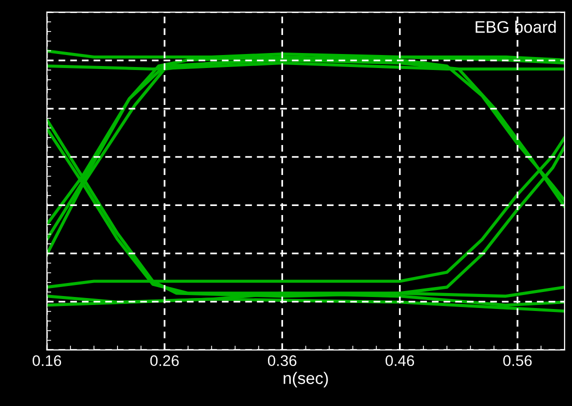 This screenshot has width=572, height=406. Describe the element at coordinates (517, 360) in the screenshot. I see `x-tick-label: 0.56` at that location.